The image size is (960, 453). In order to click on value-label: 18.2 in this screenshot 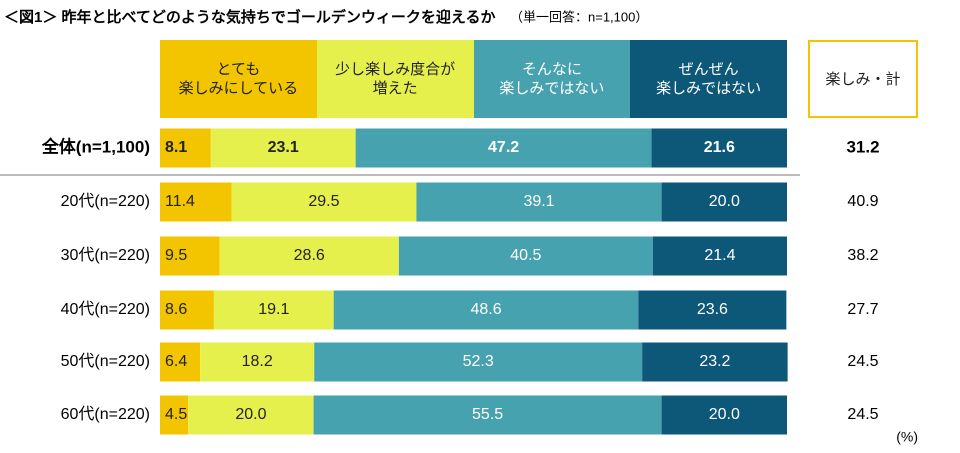, I will do `click(257, 361)`.